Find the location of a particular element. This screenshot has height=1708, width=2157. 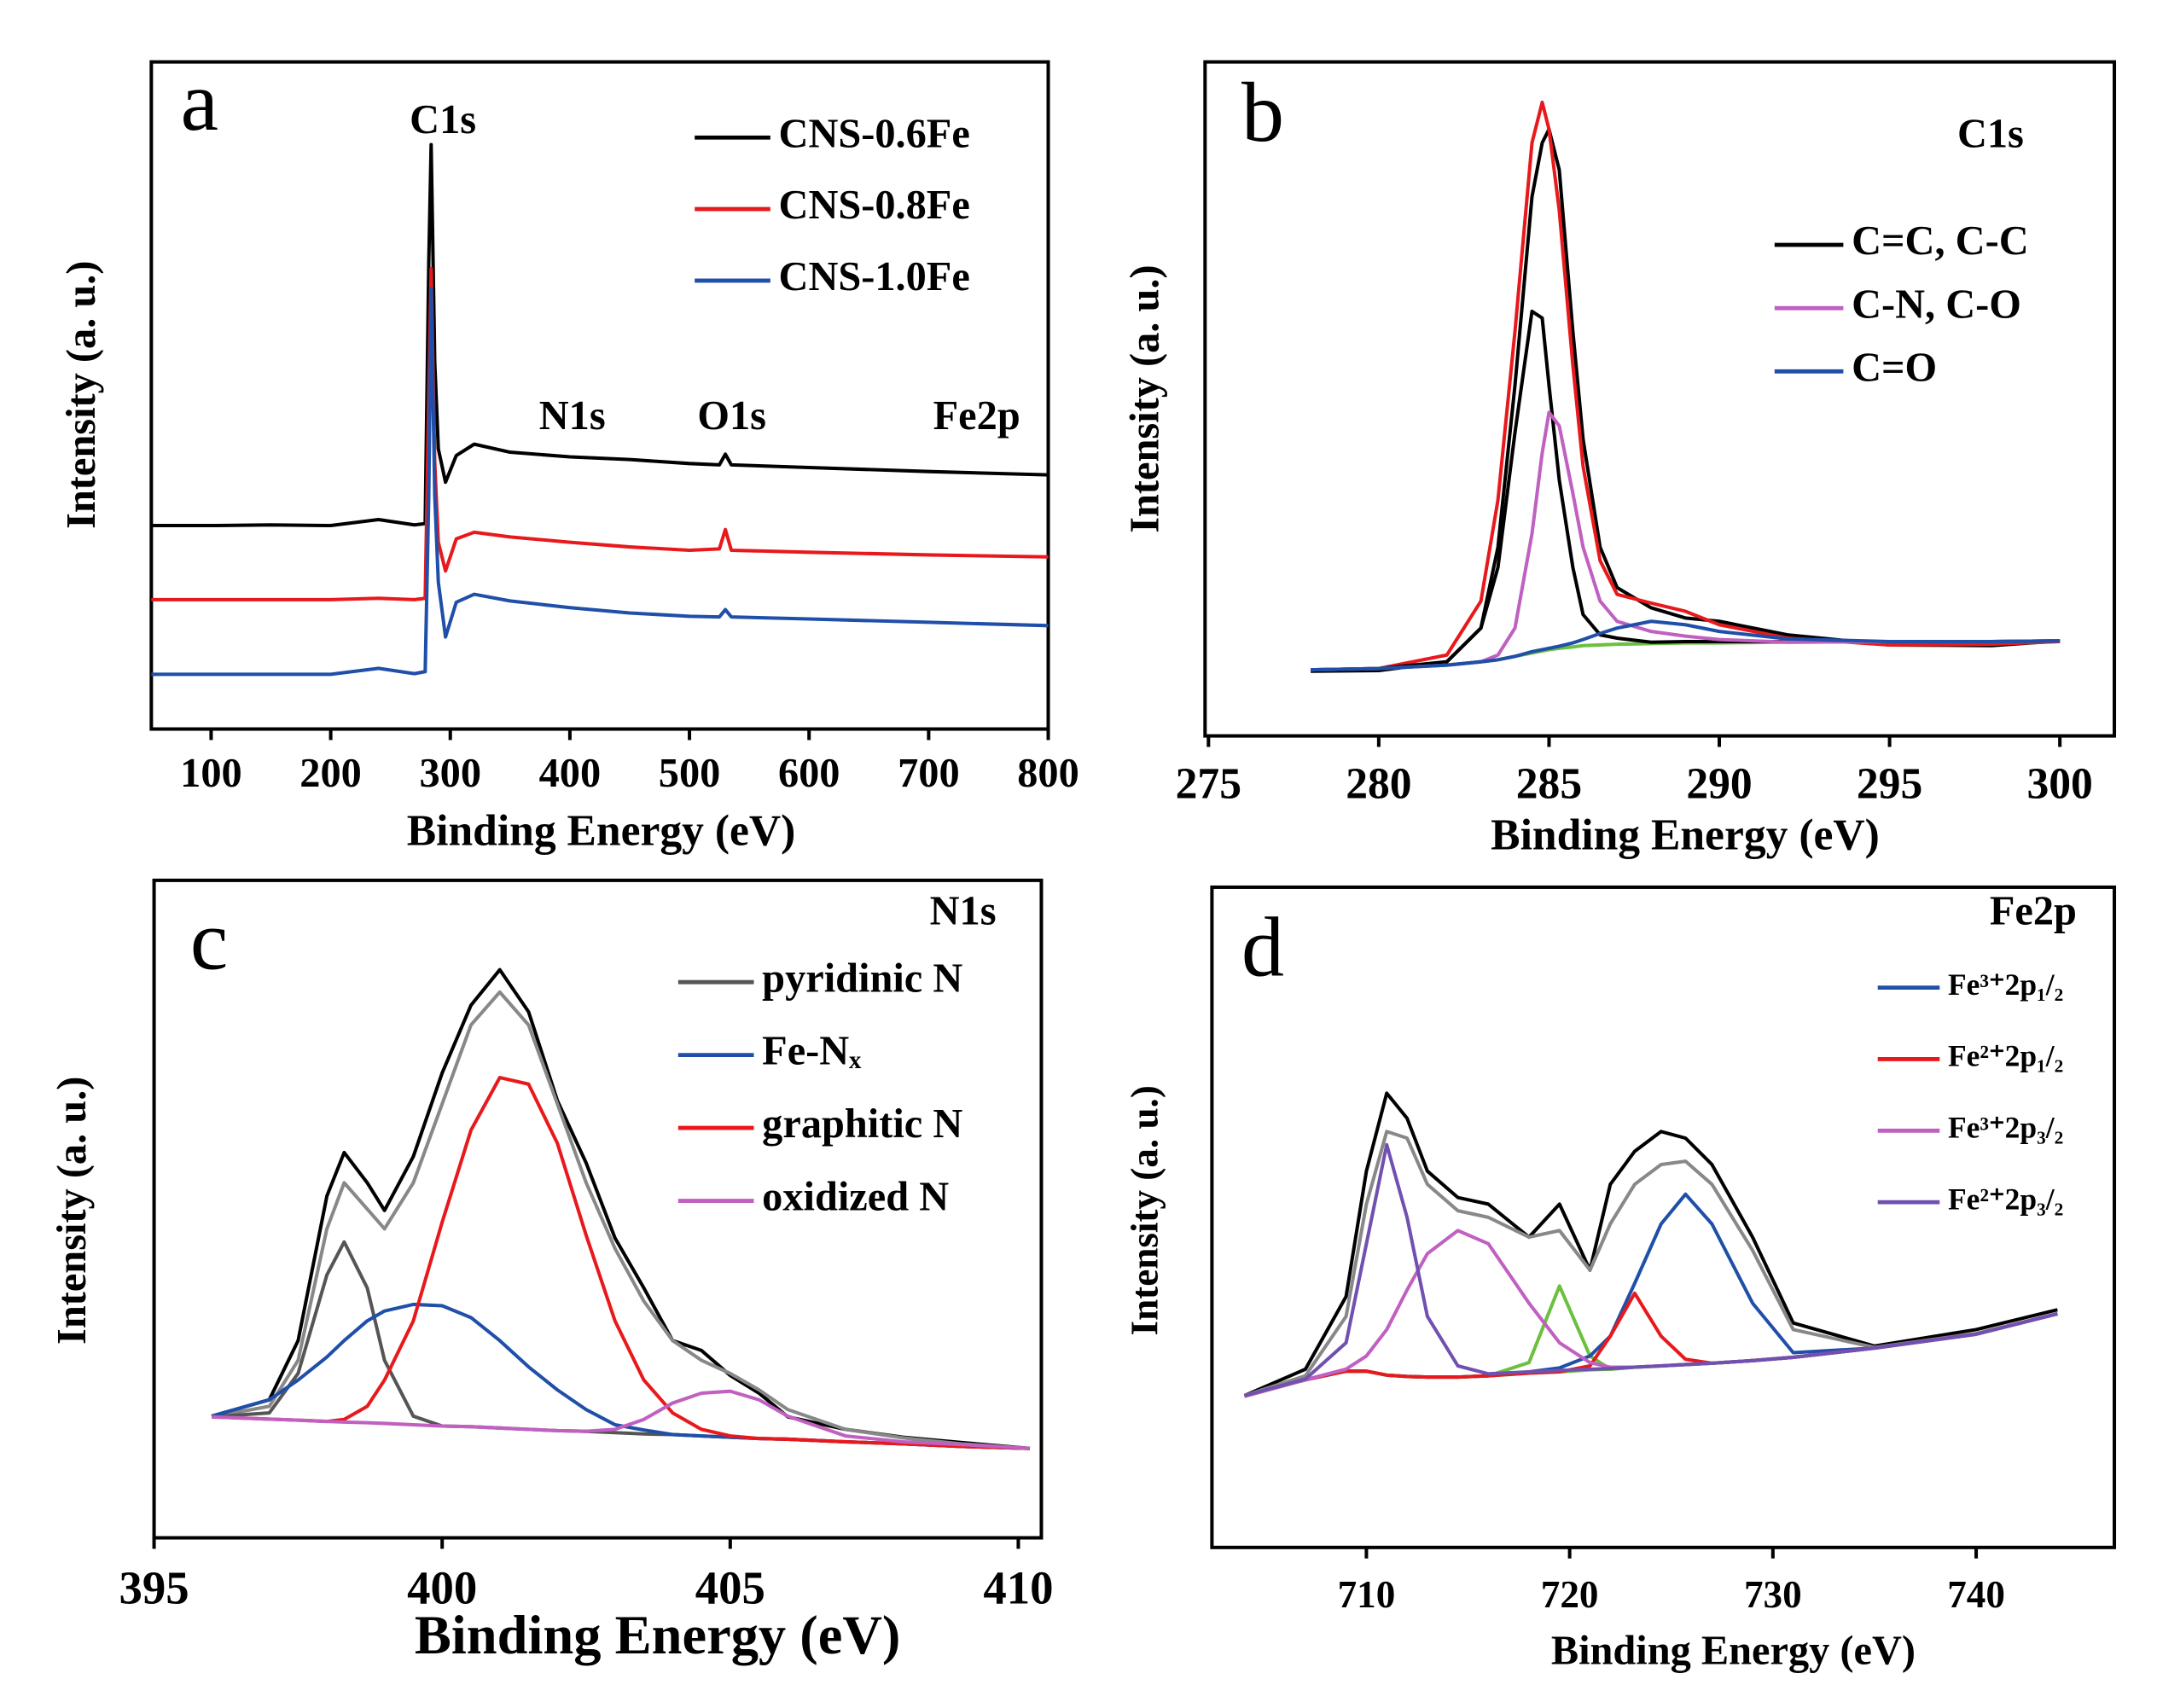

legend-label: C=O is located at coordinates (1895, 367).